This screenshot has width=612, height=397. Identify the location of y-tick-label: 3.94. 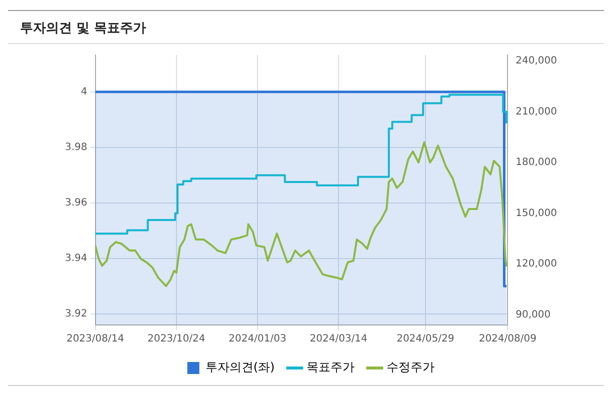
(76, 258).